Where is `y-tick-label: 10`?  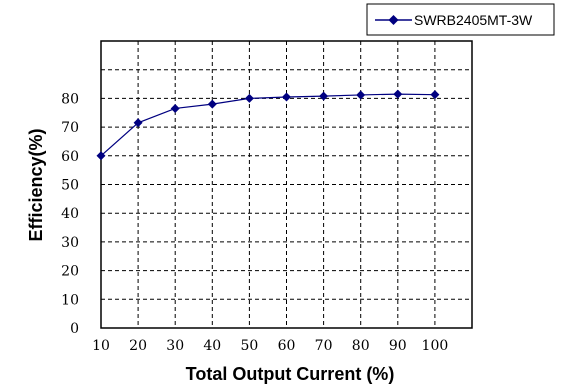 y-tick-label: 10 is located at coordinates (70, 300).